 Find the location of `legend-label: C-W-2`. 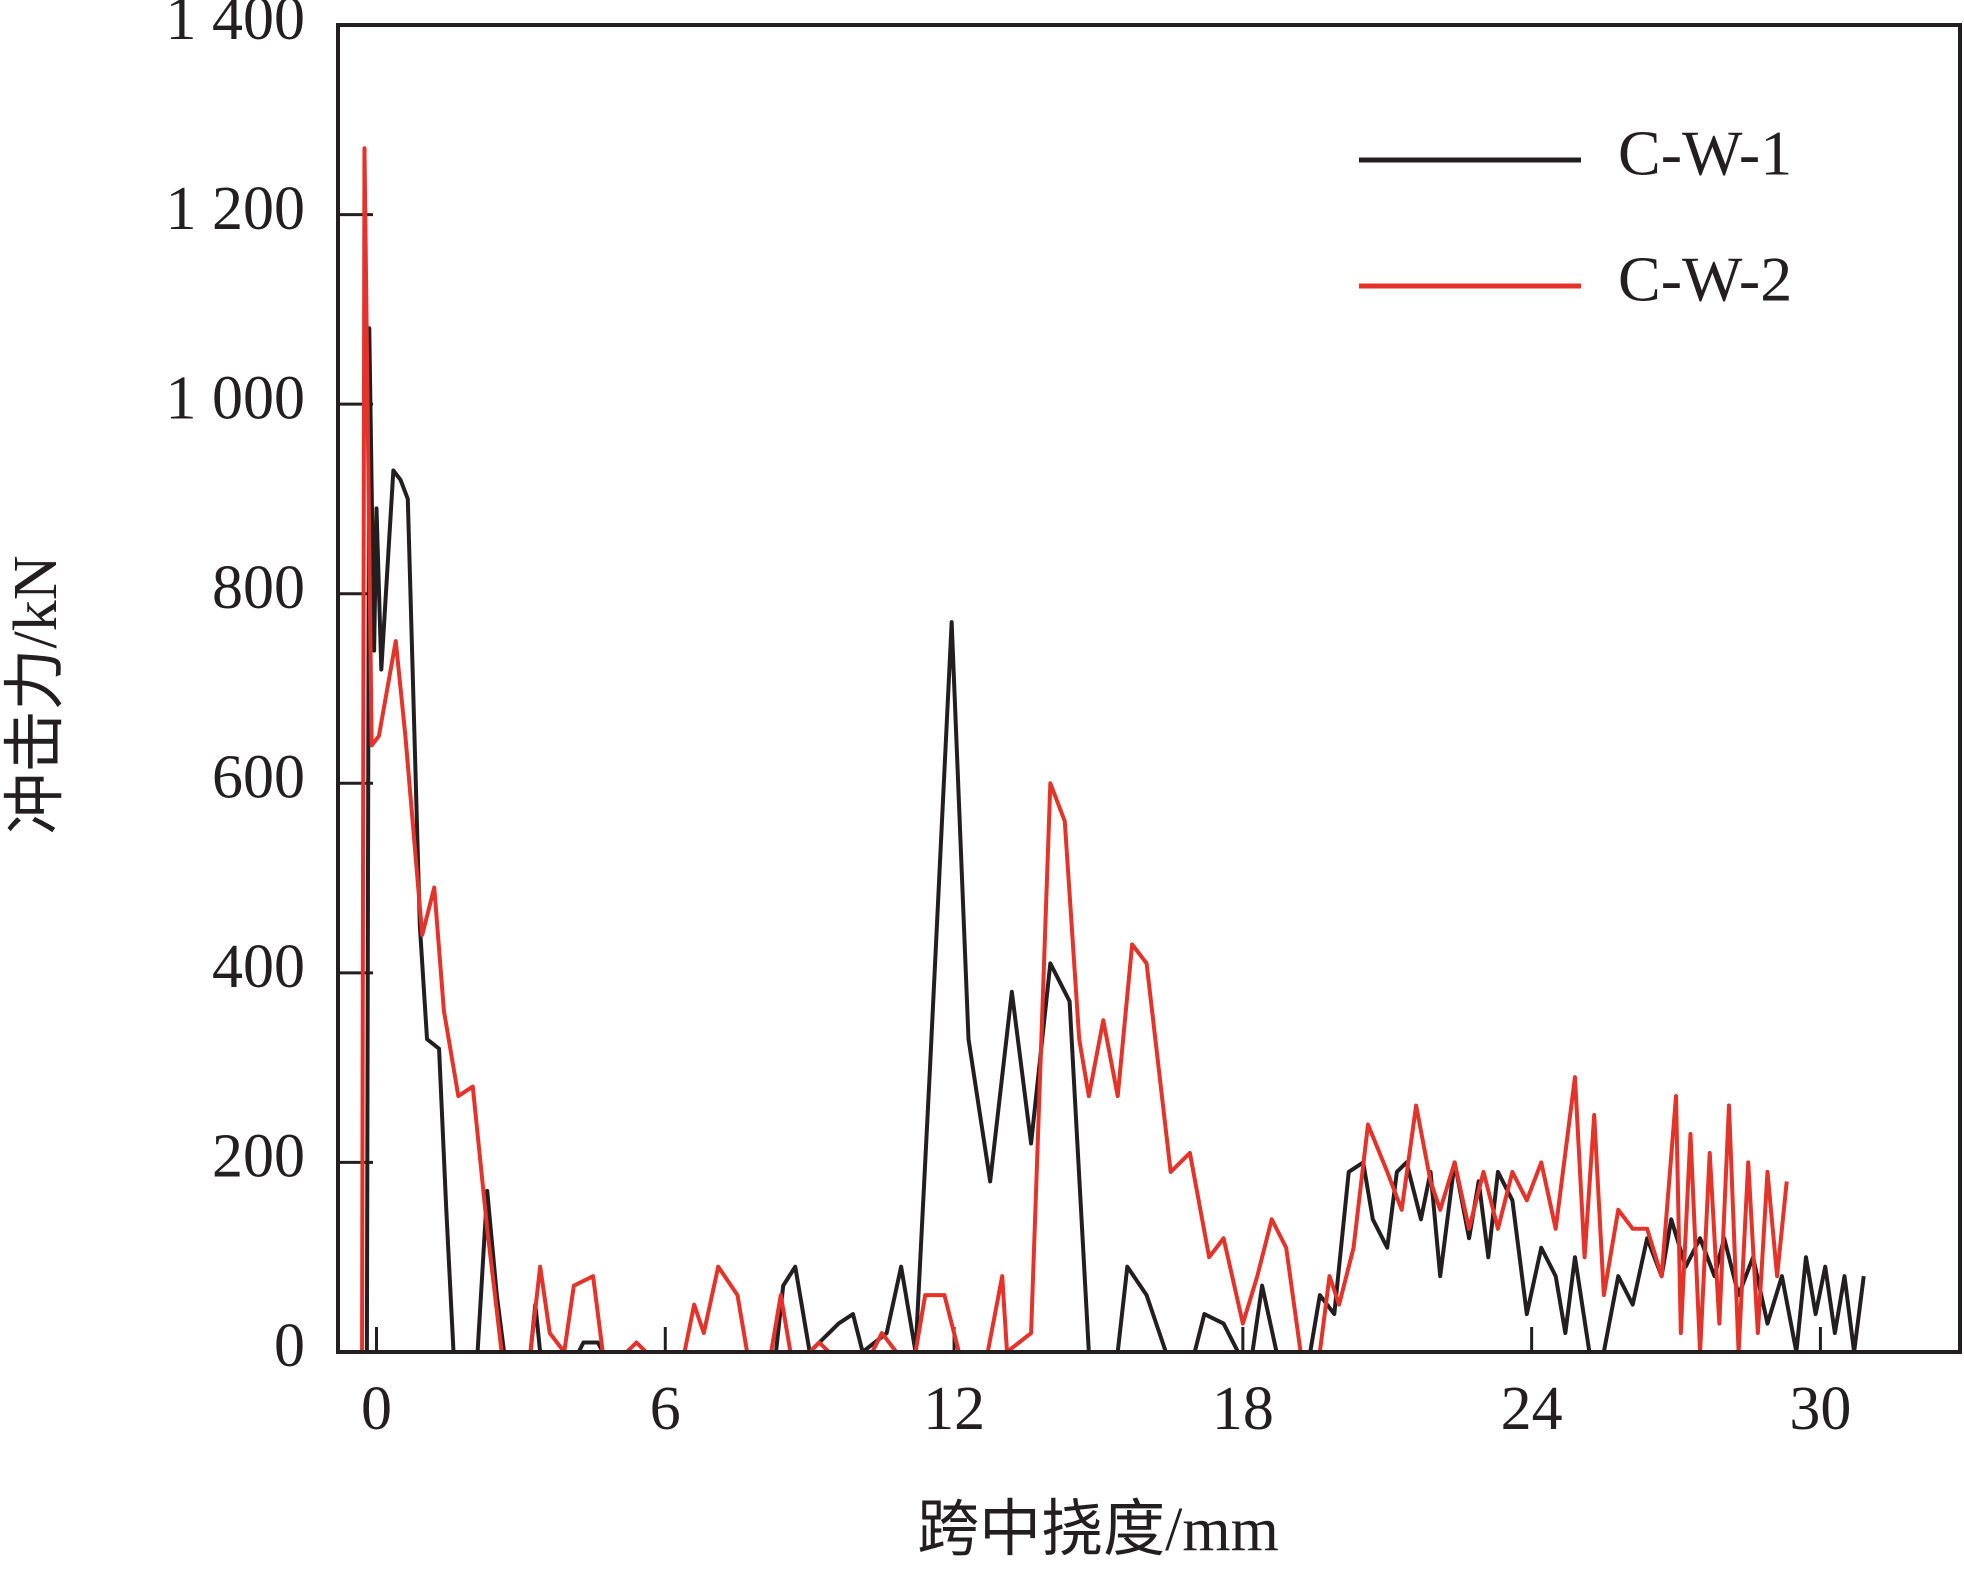

legend-label: C-W-2 is located at coordinates (1705, 279).